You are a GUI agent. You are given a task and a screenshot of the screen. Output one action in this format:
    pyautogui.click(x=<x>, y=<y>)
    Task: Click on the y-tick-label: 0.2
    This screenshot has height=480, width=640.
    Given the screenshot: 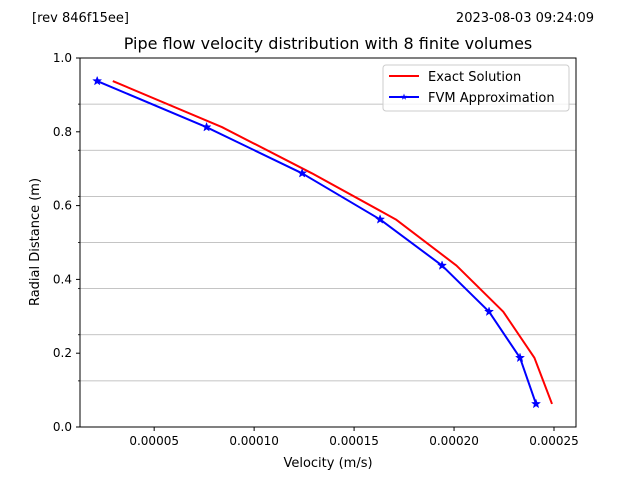 What is the action you would take?
    pyautogui.click(x=62, y=353)
    